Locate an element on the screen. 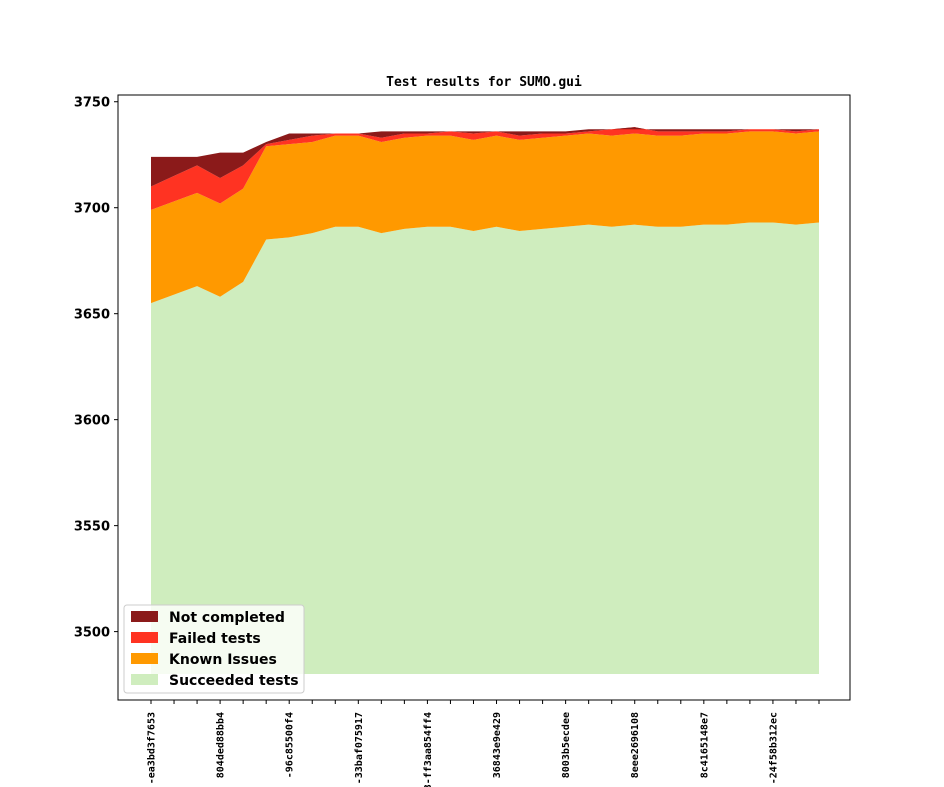 The image size is (944, 787). x-tick-label: 8eee2696108 is located at coordinates (635, 745).